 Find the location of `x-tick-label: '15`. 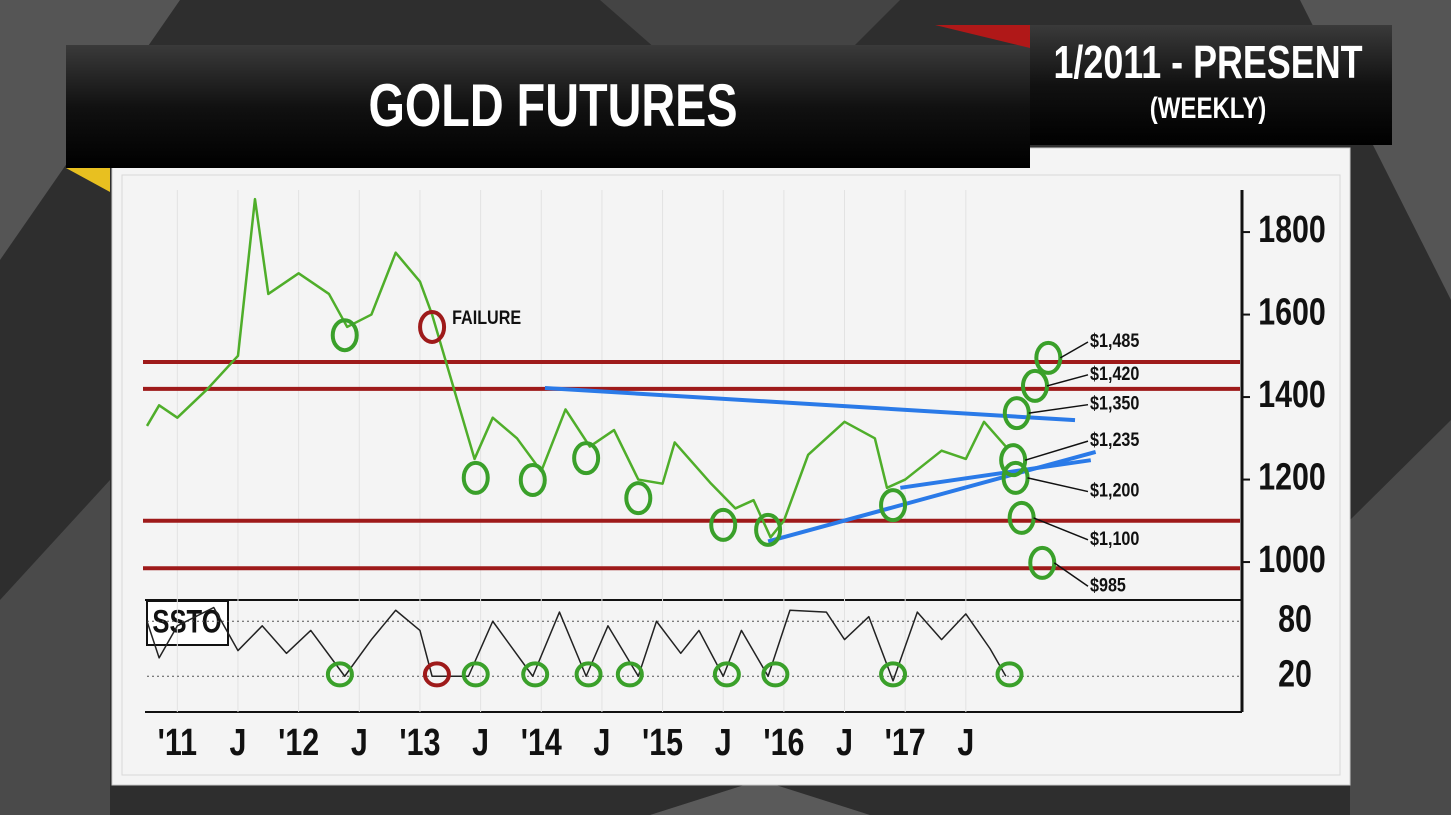

x-tick-label: '15 is located at coordinates (662, 743).